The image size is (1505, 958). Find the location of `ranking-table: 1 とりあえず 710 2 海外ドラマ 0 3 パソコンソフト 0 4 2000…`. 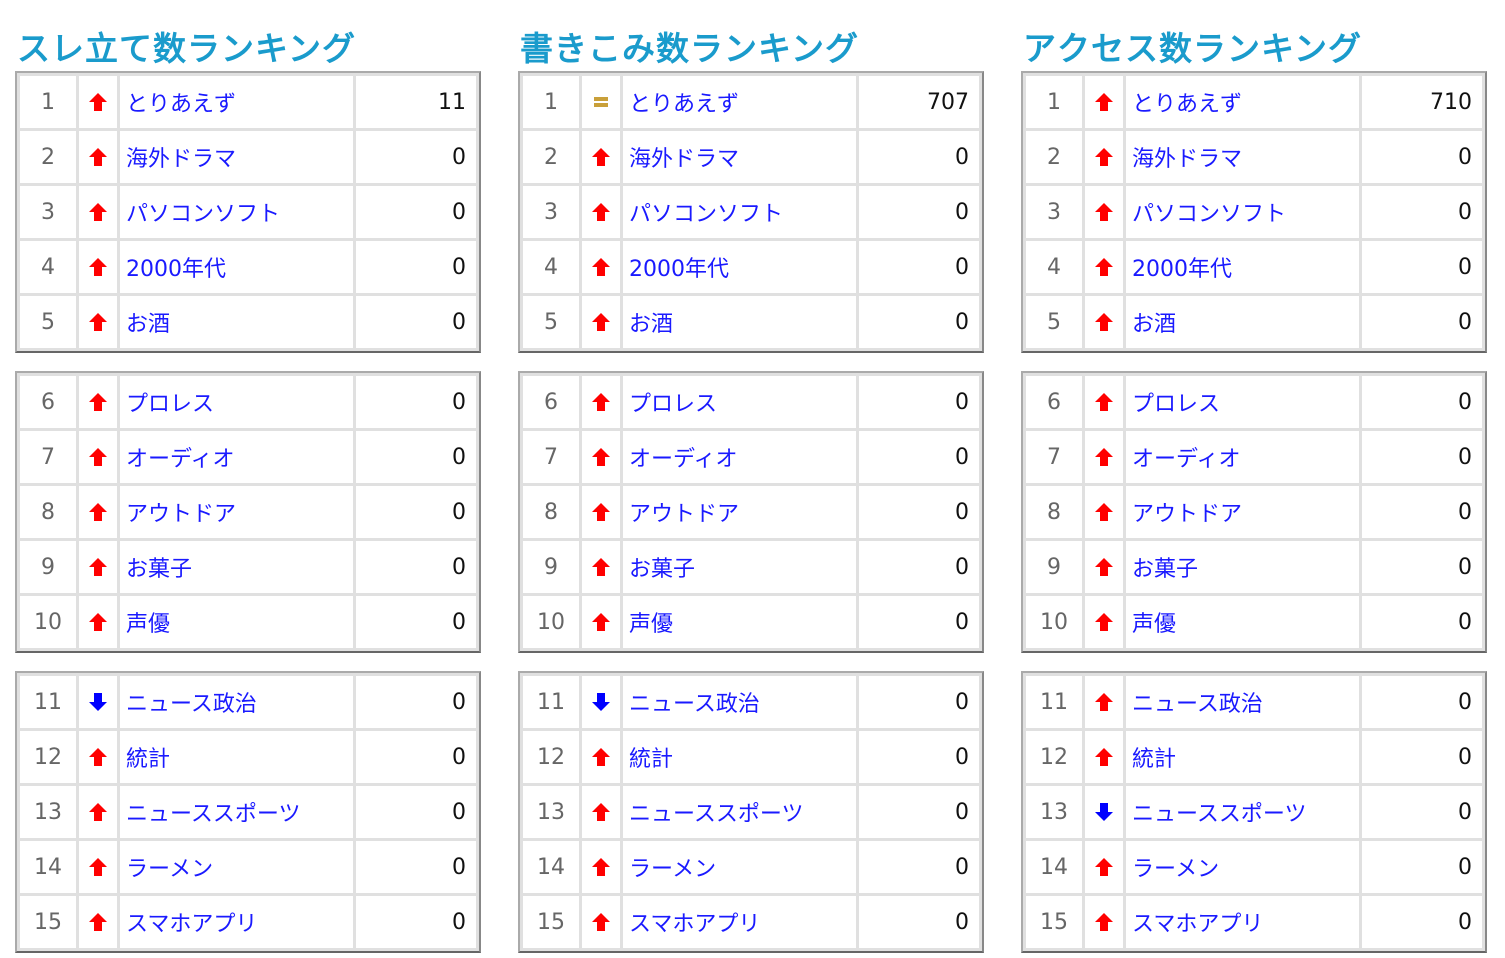

ranking-table: 1 とりあえず 710 2 海外ドラマ 0 3 パソコンソフト 0 4 2000… is located at coordinates (1254, 212).